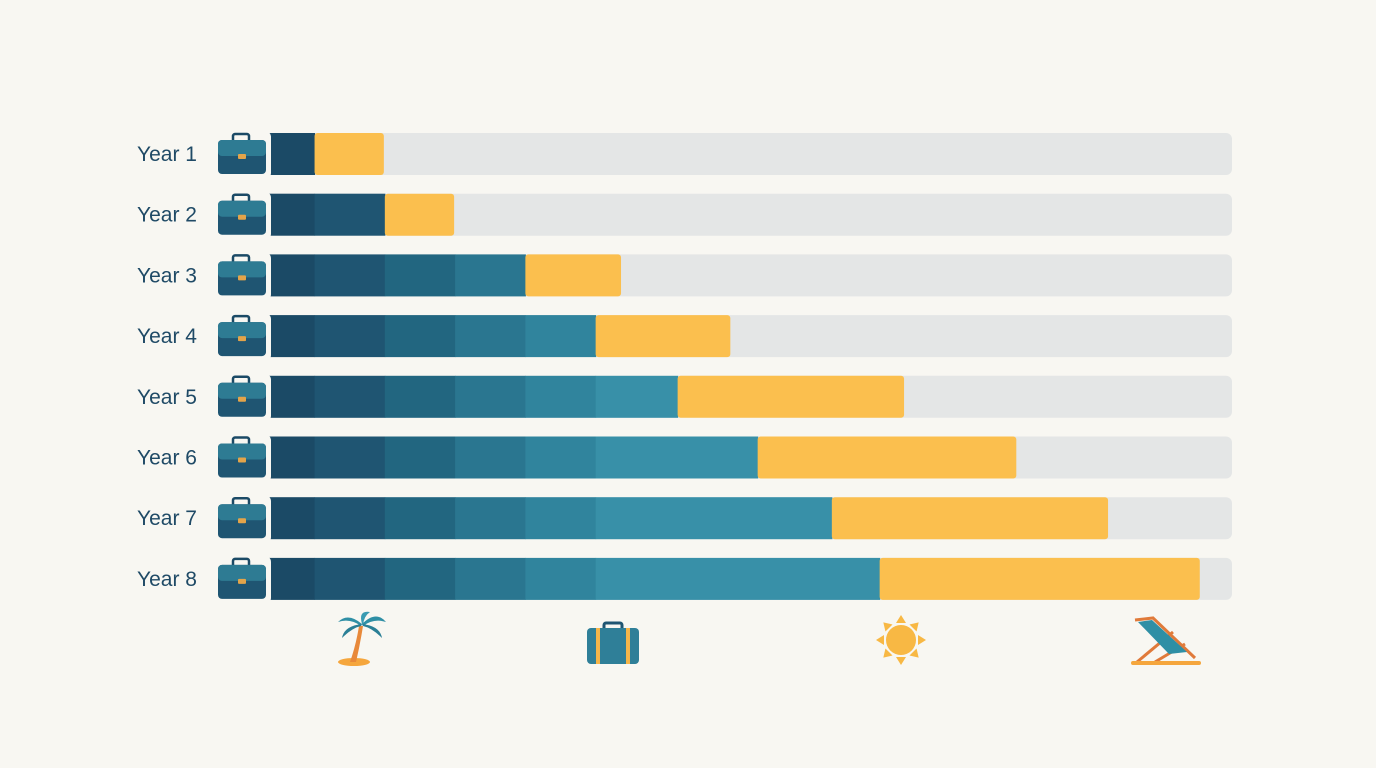 This screenshot has height=768, width=1376. I want to click on chart-row: Year 5, so click(684, 397).